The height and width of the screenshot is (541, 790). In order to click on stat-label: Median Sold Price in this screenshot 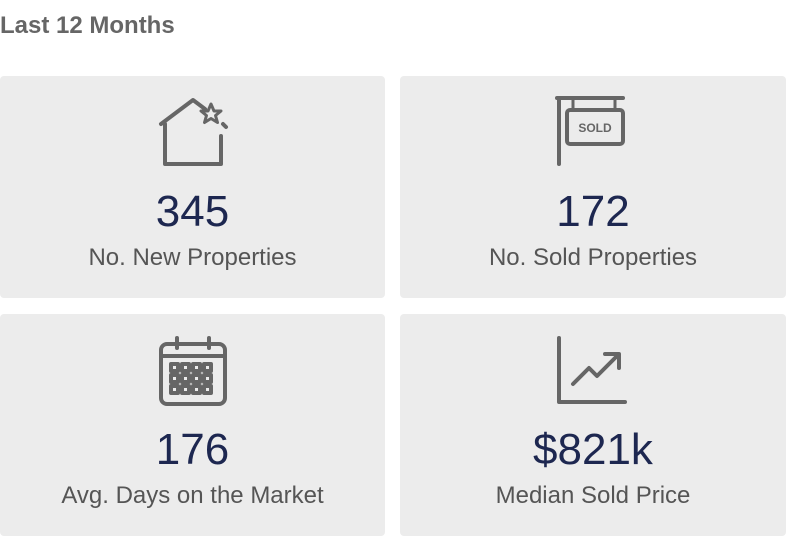, I will do `click(593, 495)`.